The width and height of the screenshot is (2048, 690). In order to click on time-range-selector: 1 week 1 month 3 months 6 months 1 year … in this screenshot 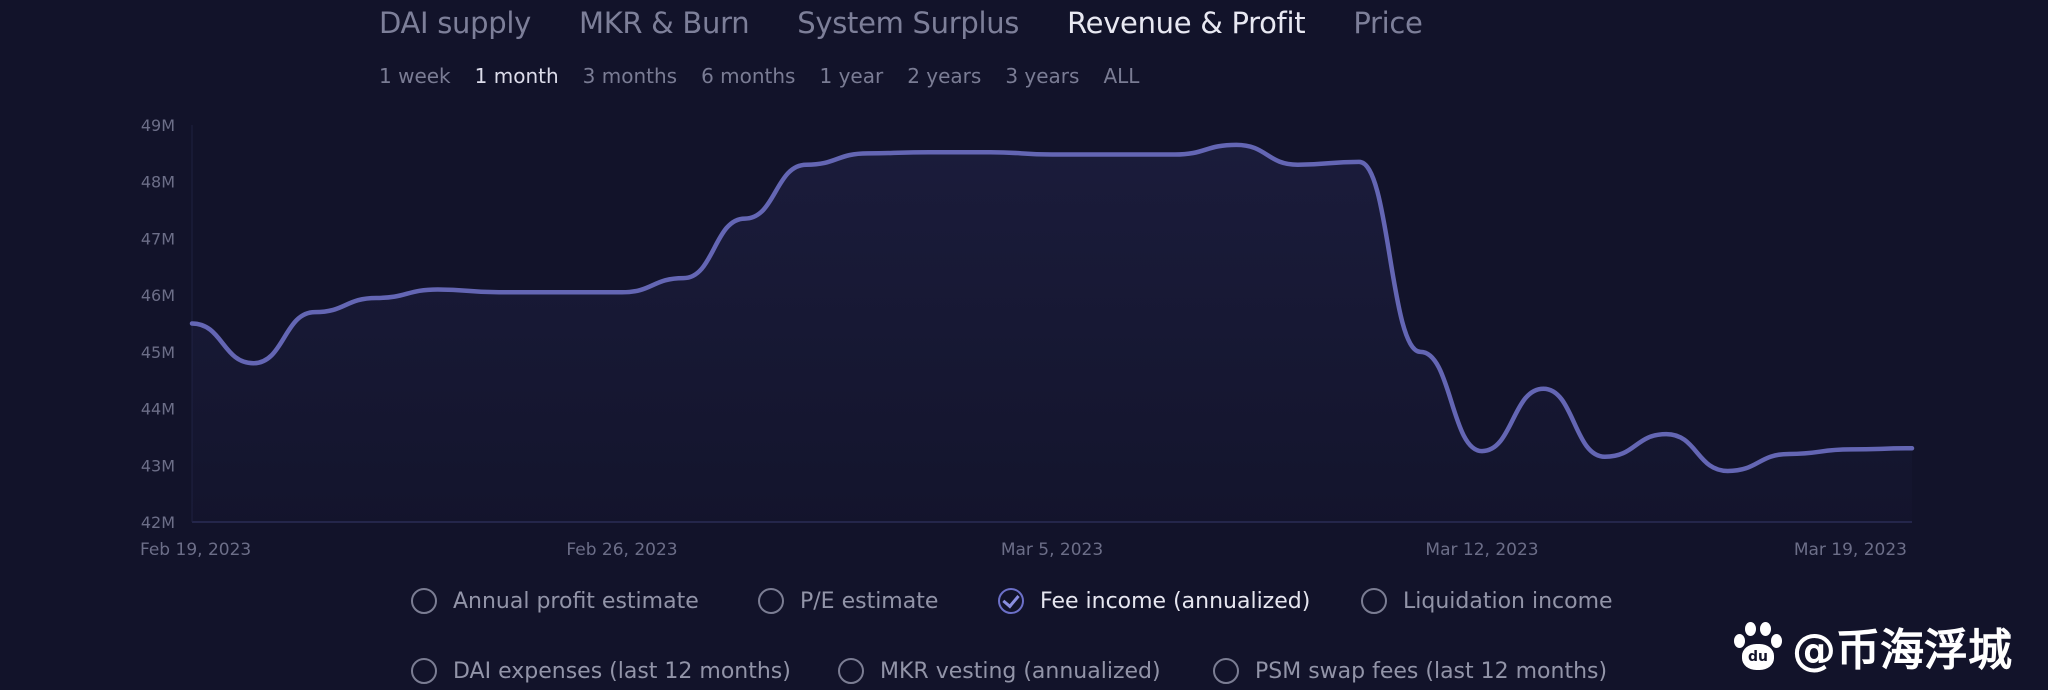, I will do `click(759, 76)`.